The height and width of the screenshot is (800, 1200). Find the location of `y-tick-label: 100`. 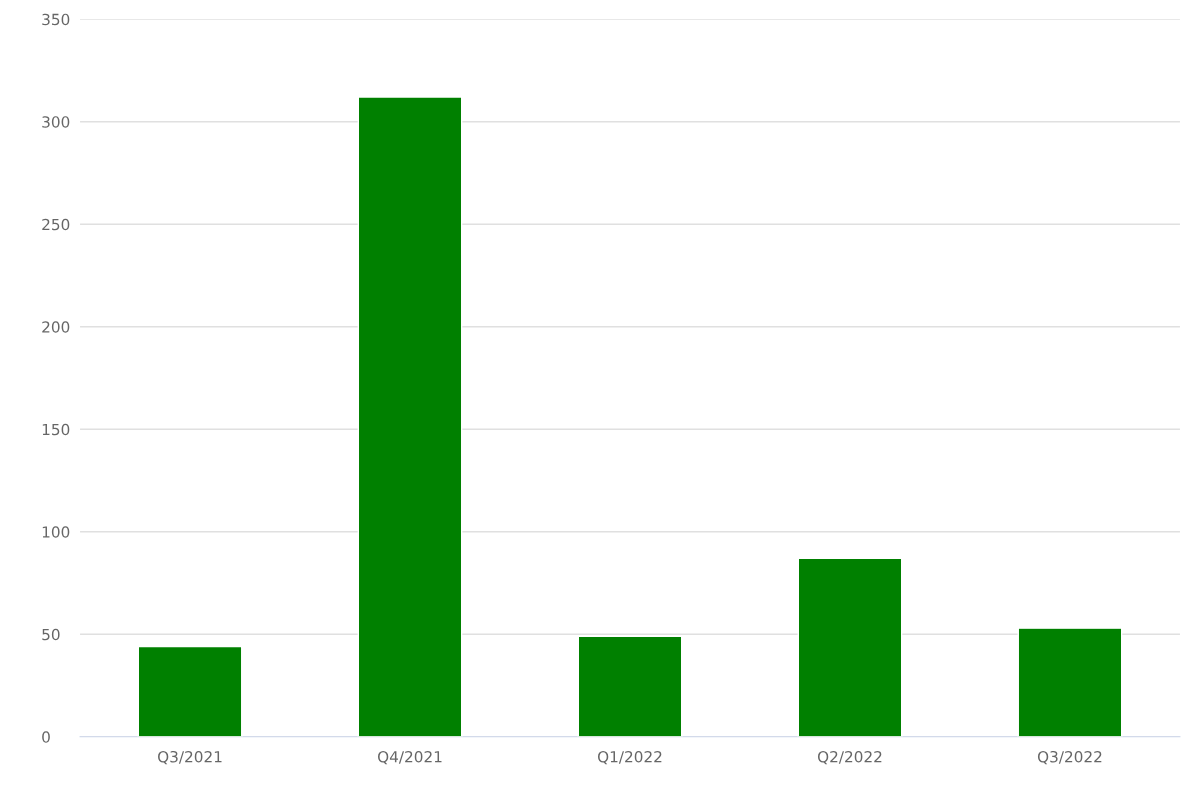

y-tick-label: 100 is located at coordinates (56, 532).